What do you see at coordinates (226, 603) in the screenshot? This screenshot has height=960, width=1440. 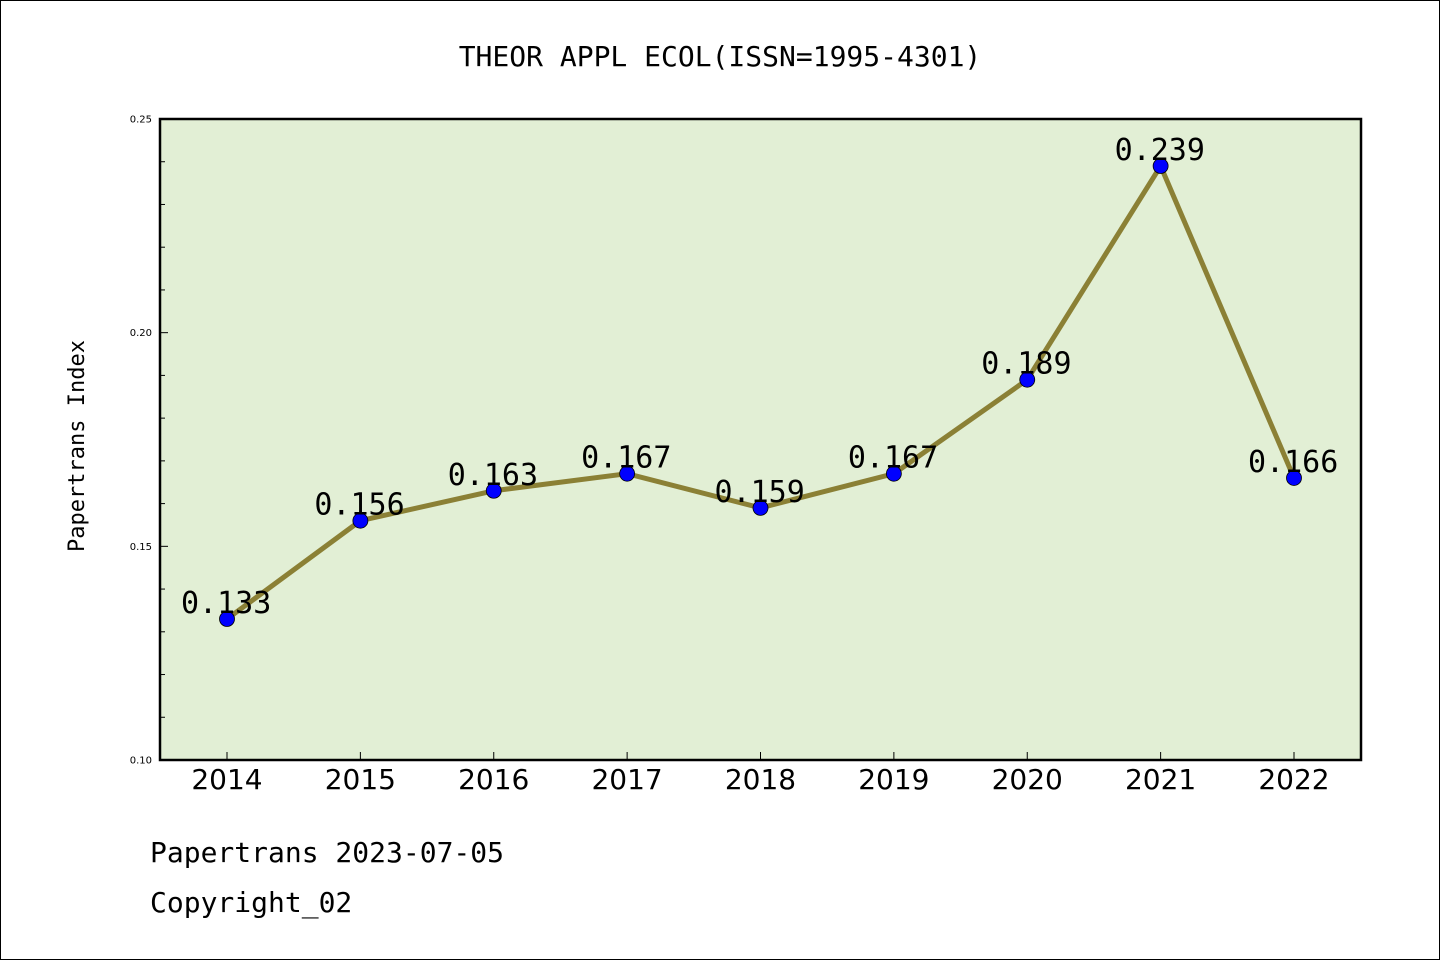 I see `data-label: 0.133` at bounding box center [226, 603].